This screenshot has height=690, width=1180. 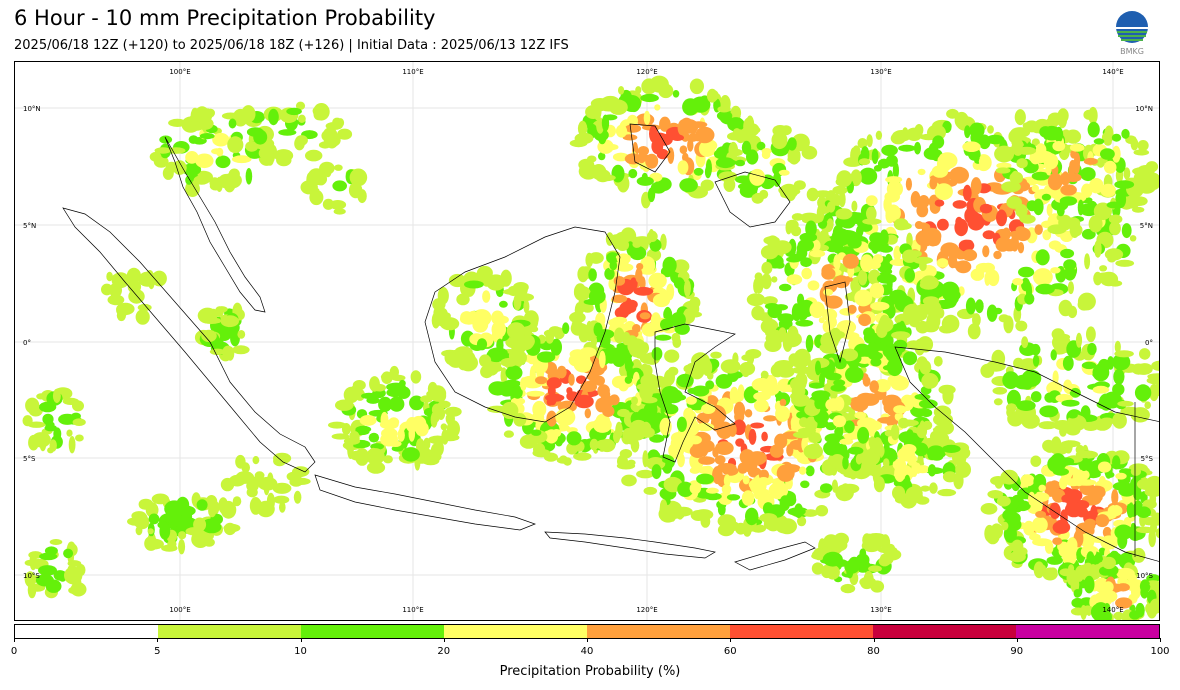 I want to click on colorbar-tick-label: 100, so click(x=1160, y=651).